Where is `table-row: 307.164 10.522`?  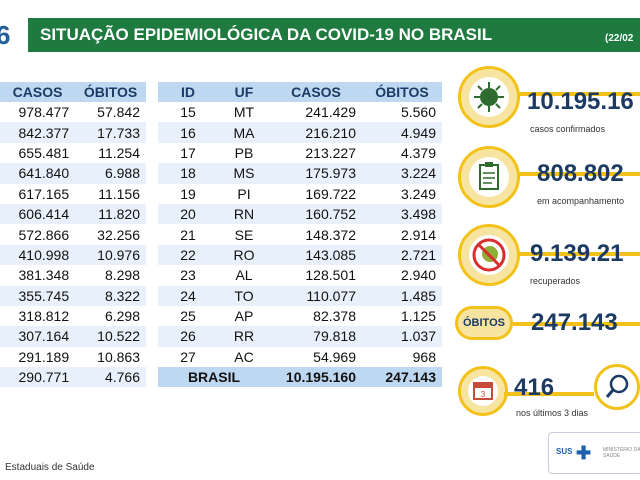
table-row: 307.164 10.522 is located at coordinates (73, 336).